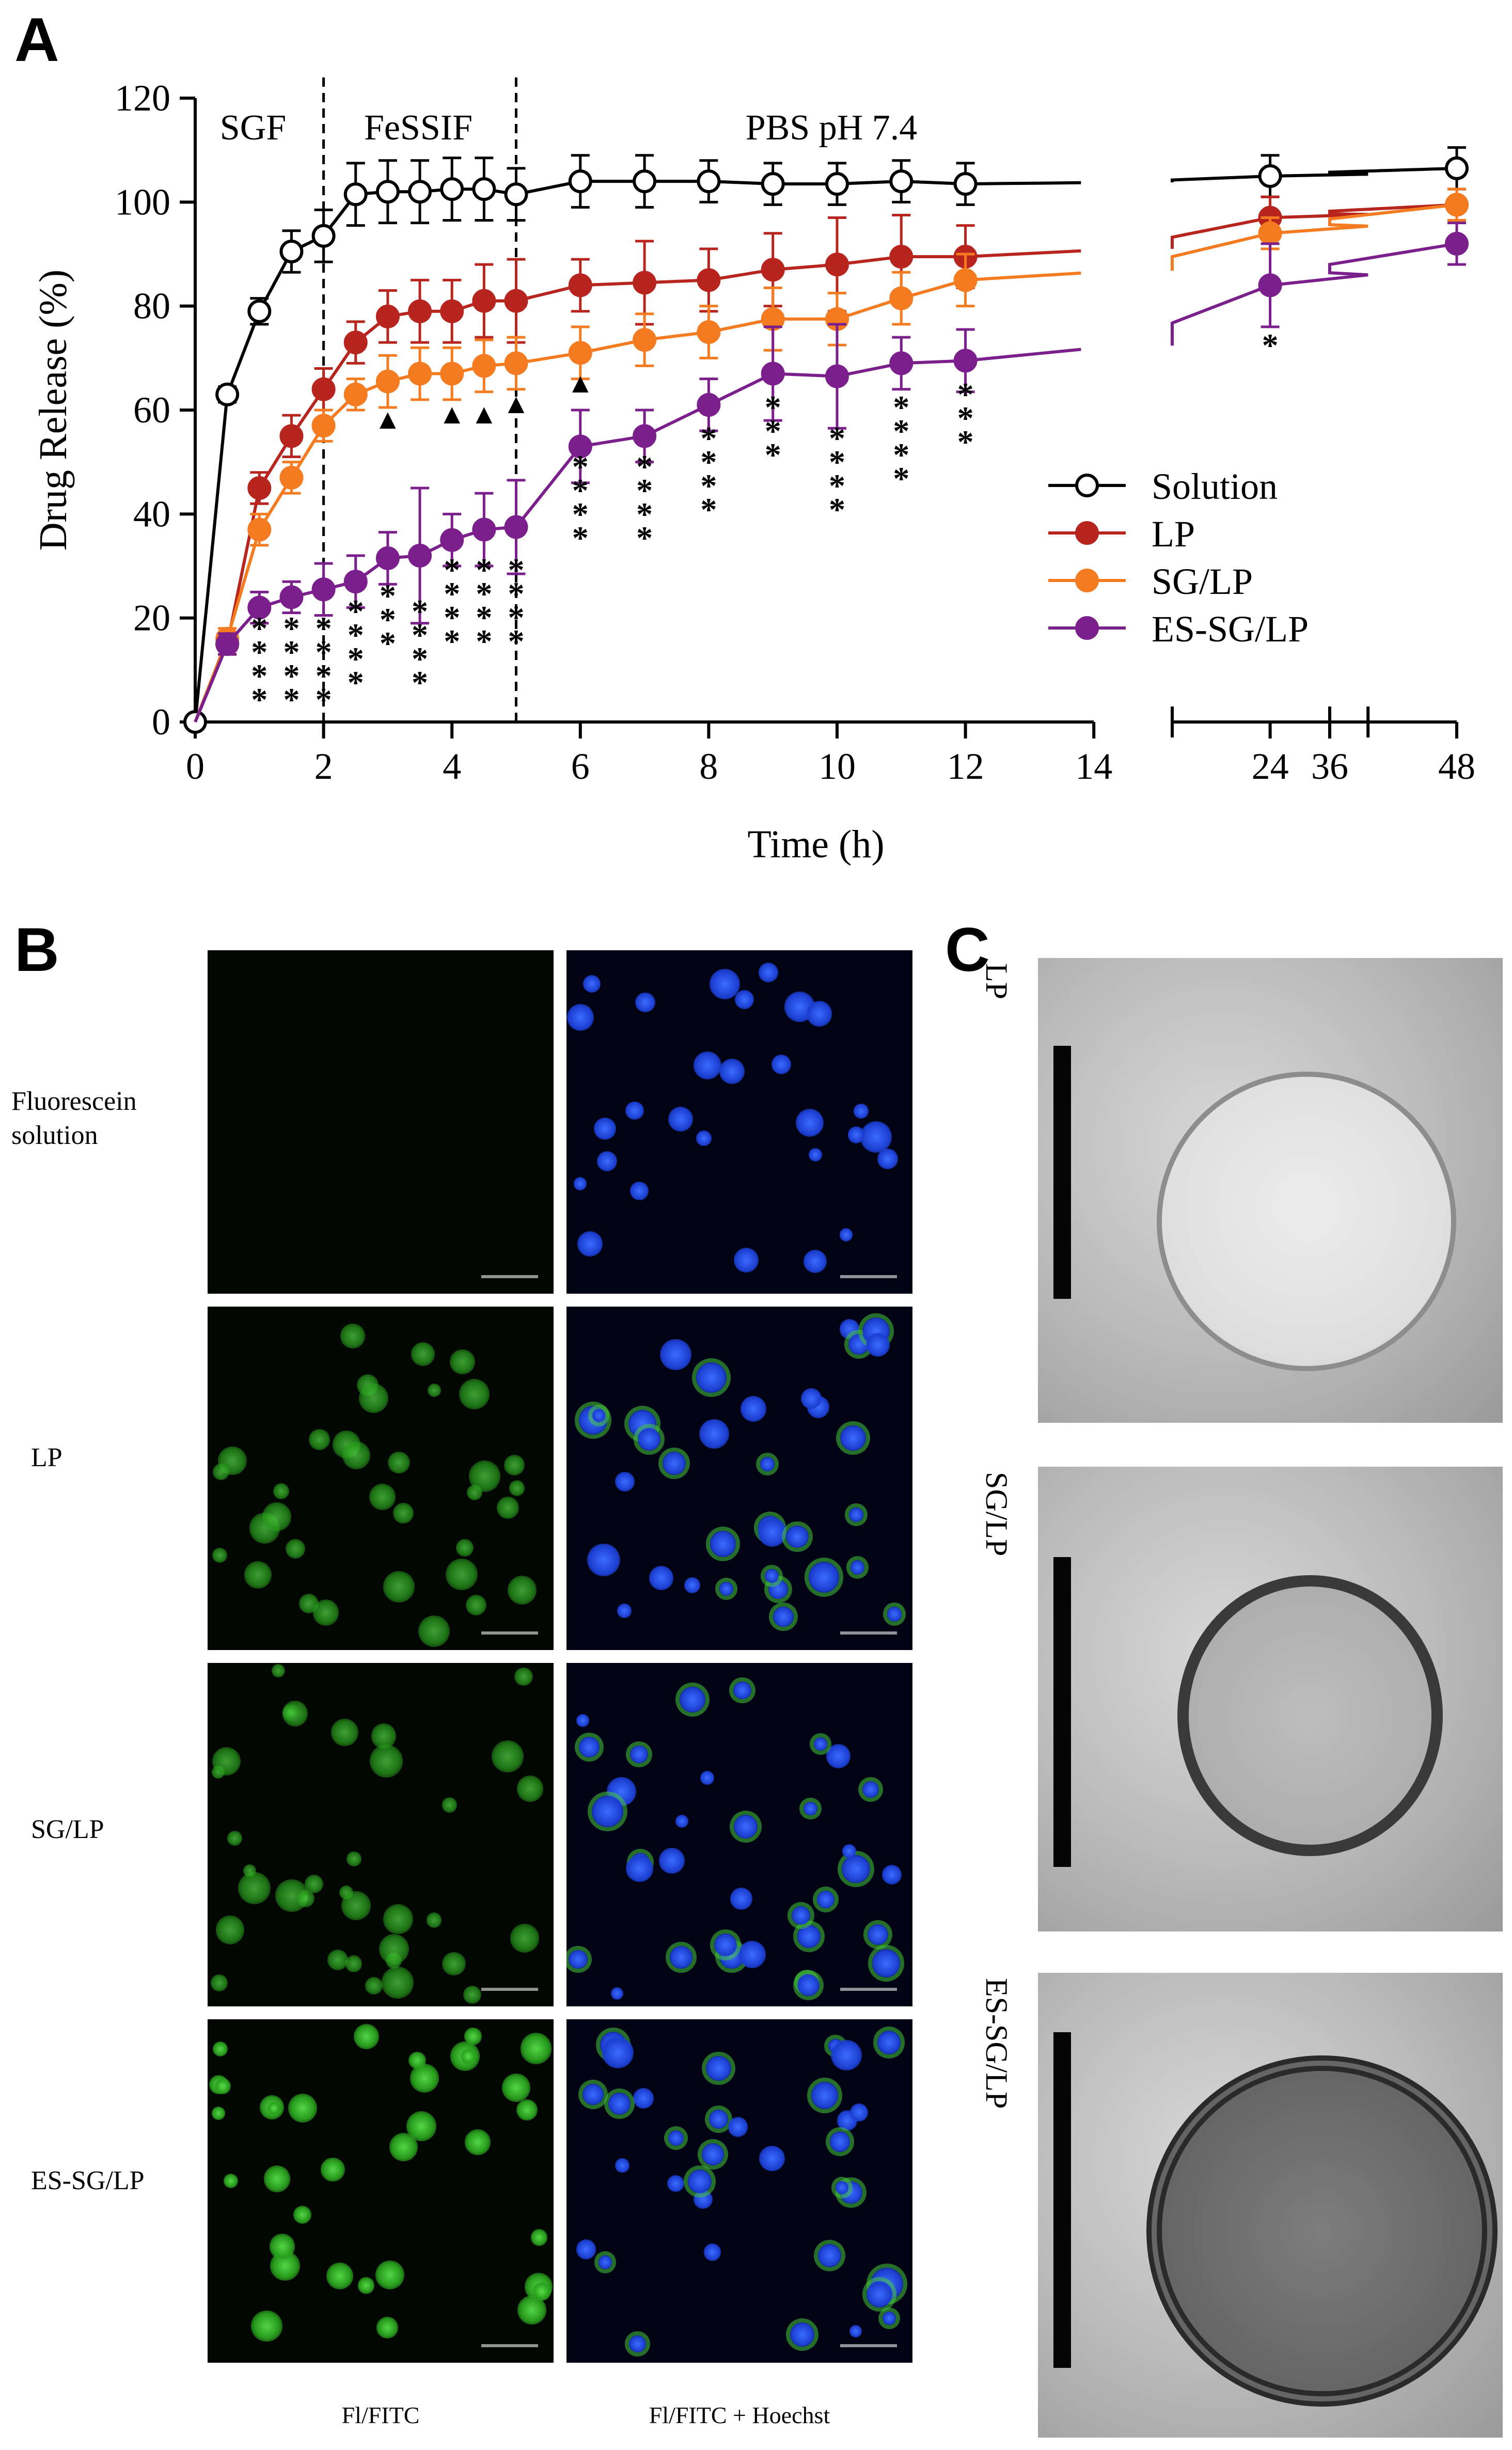 Image resolution: width=1512 pixels, height=2450 pixels. What do you see at coordinates (997, 2043) in the screenshot?
I see `tem-row-label: ES-SG/LP` at bounding box center [997, 2043].